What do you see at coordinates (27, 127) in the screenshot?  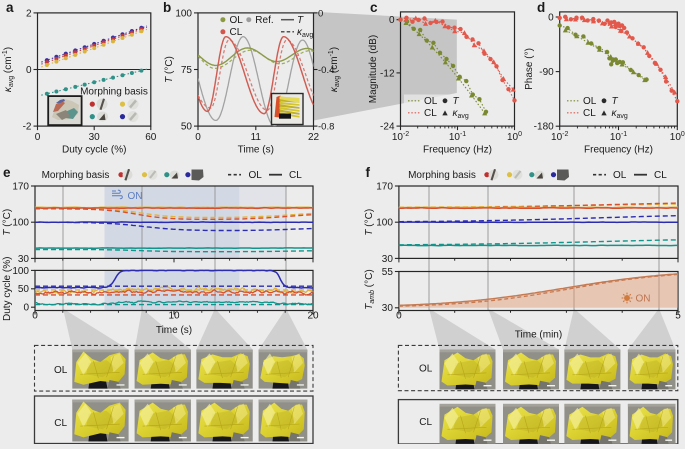 I see `svg-text: -2` at bounding box center [27, 127].